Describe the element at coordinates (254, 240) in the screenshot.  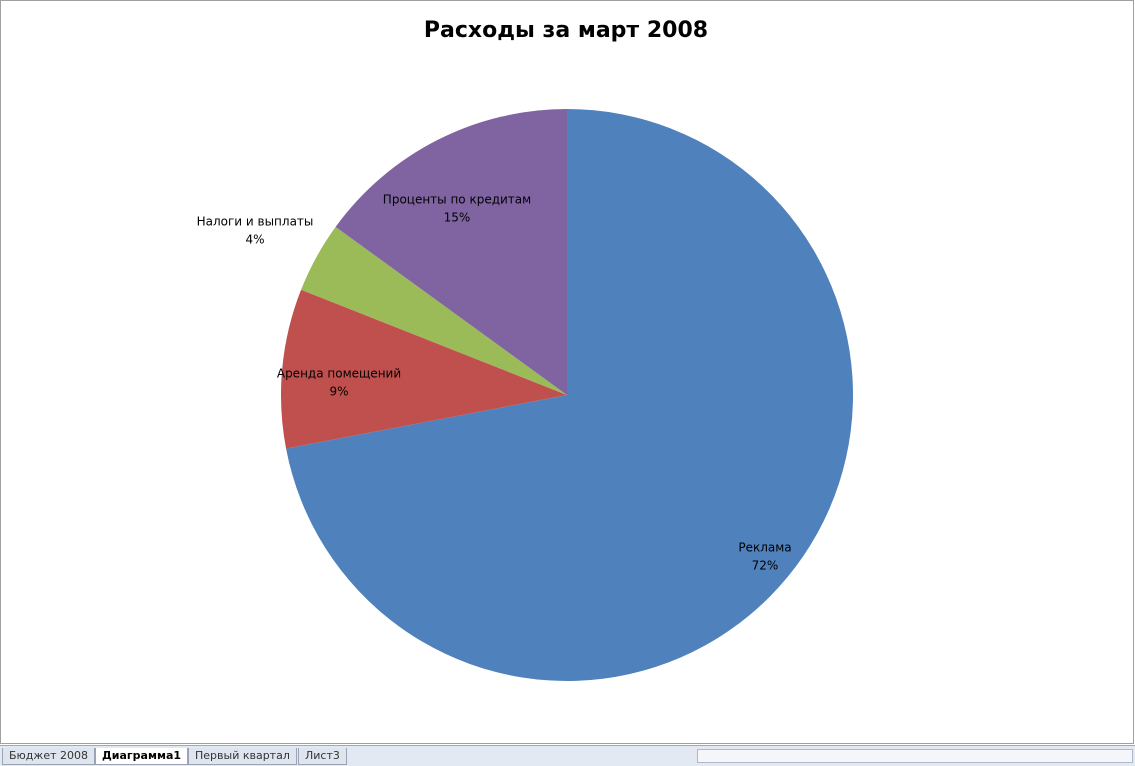
I see `data-label-value: 4%` at that location.